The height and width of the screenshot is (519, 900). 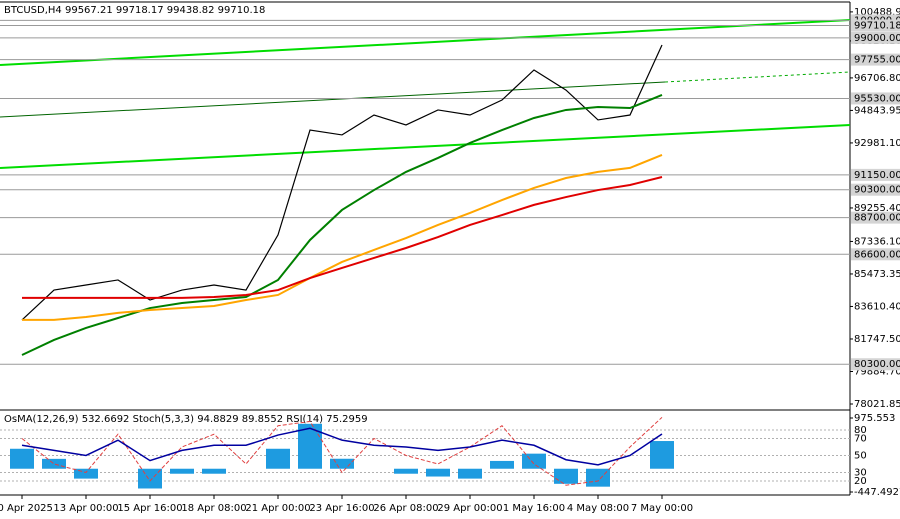 I want to click on level-label: 99000.00, so click(x=877, y=38).